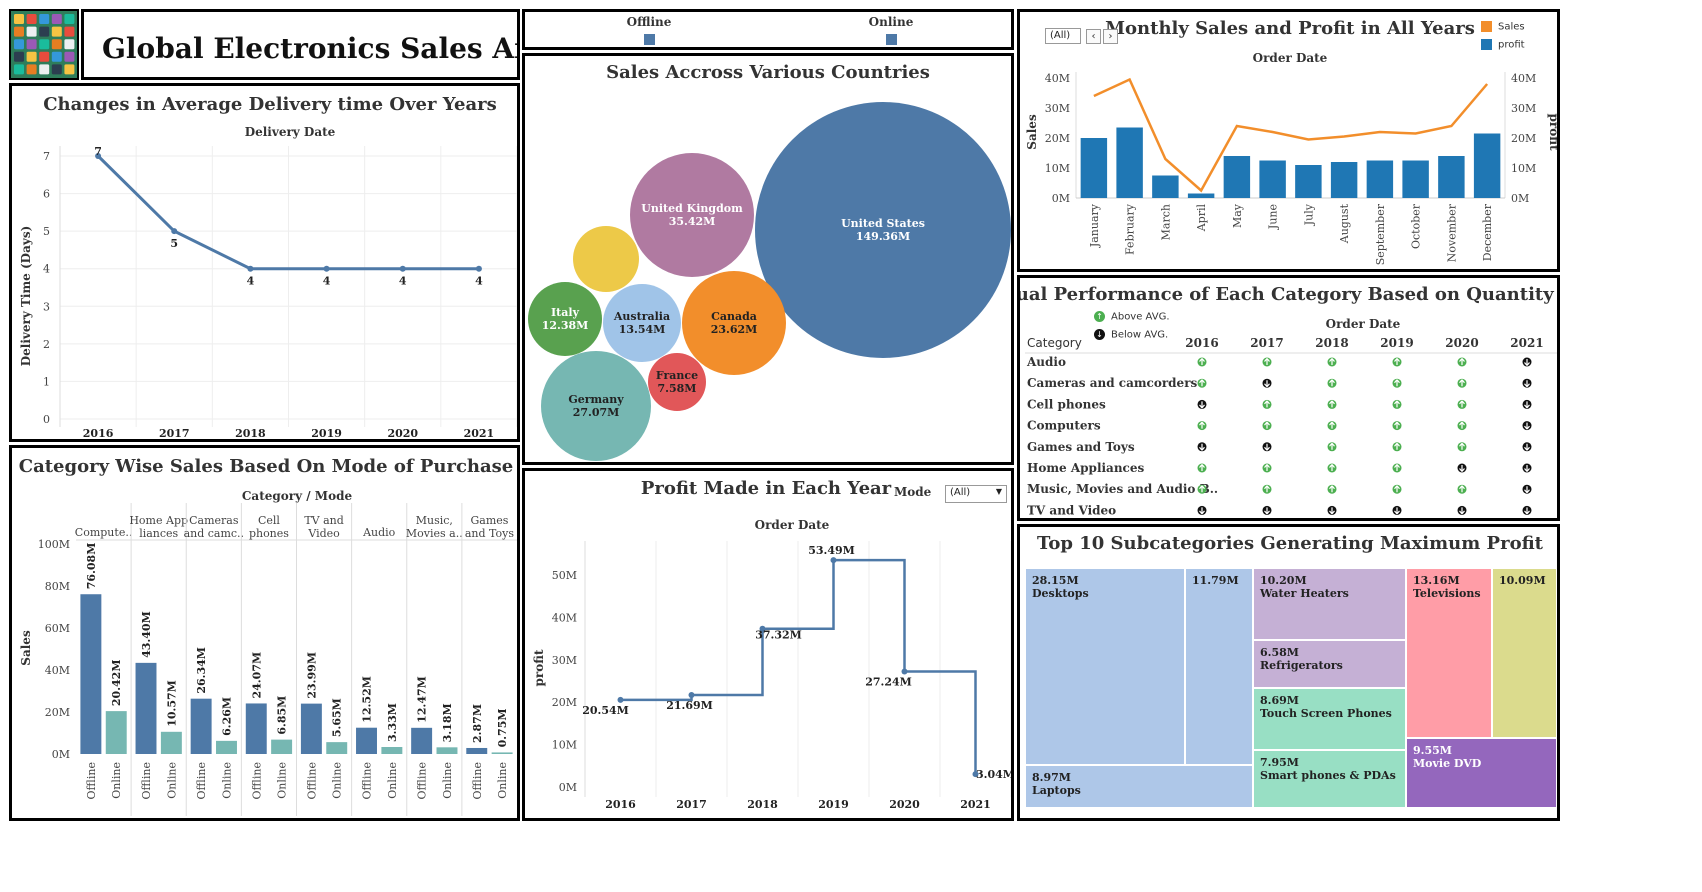 The height and width of the screenshot is (892, 1702). I want to click on treemap-name: Smart phones & PDAs, so click(1328, 775).